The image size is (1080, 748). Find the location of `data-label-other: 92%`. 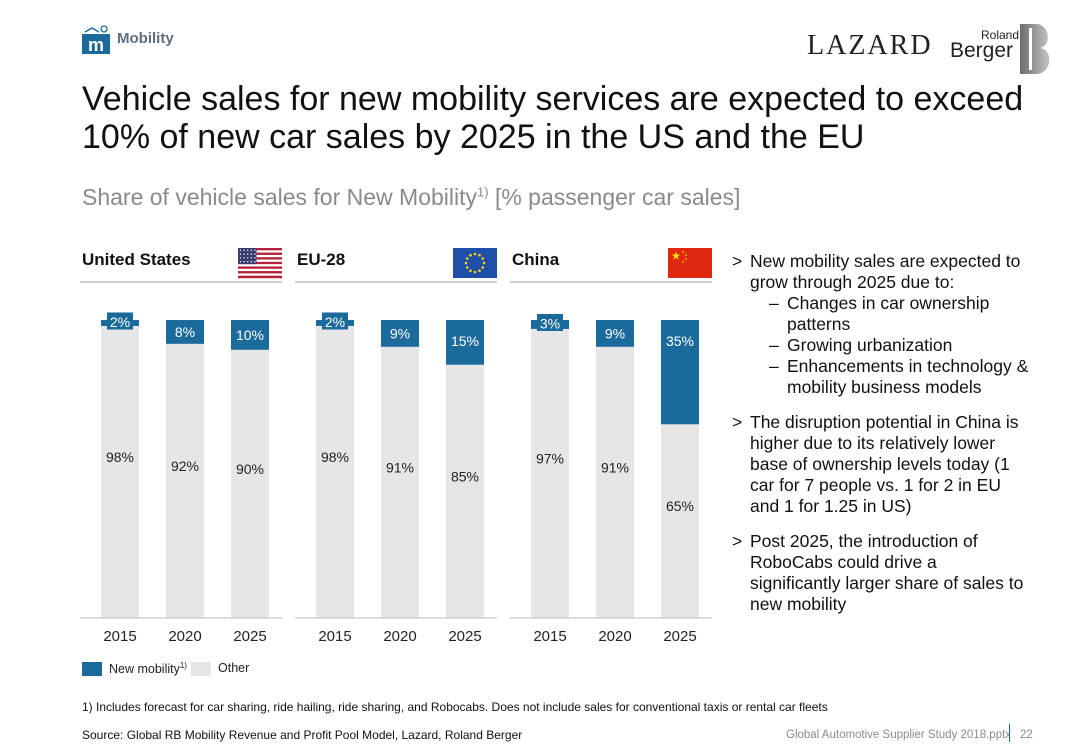

data-label-other: 92% is located at coordinates (185, 466).